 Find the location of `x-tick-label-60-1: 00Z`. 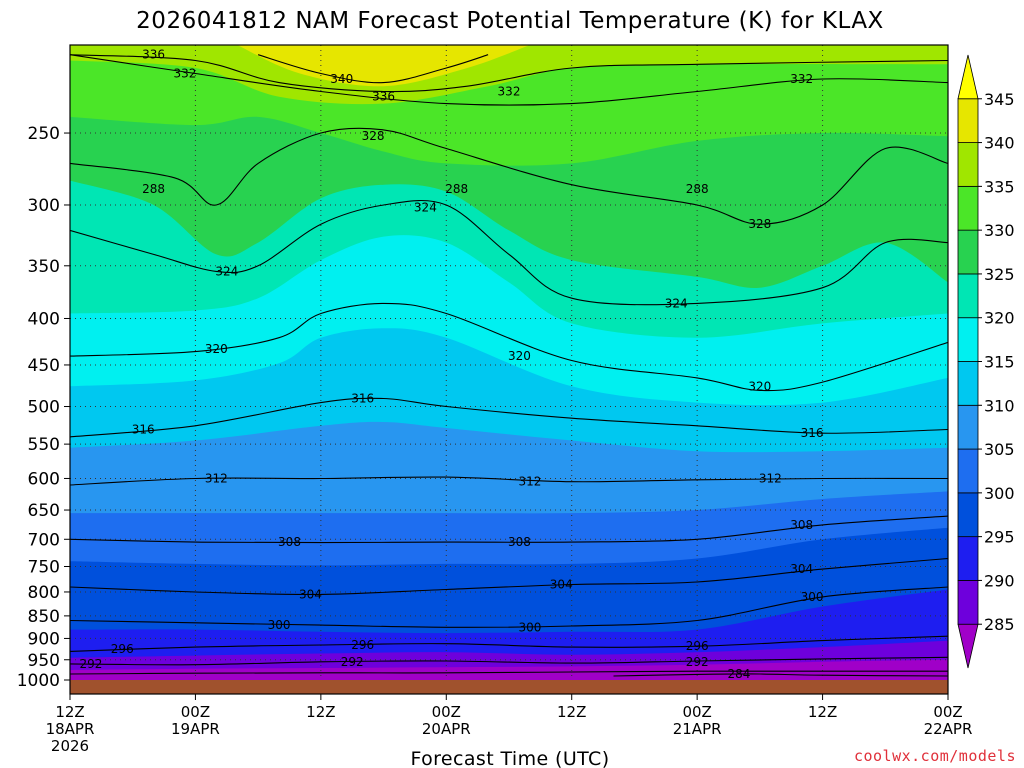

x-tick-label-60-1: 00Z is located at coordinates (696, 712).